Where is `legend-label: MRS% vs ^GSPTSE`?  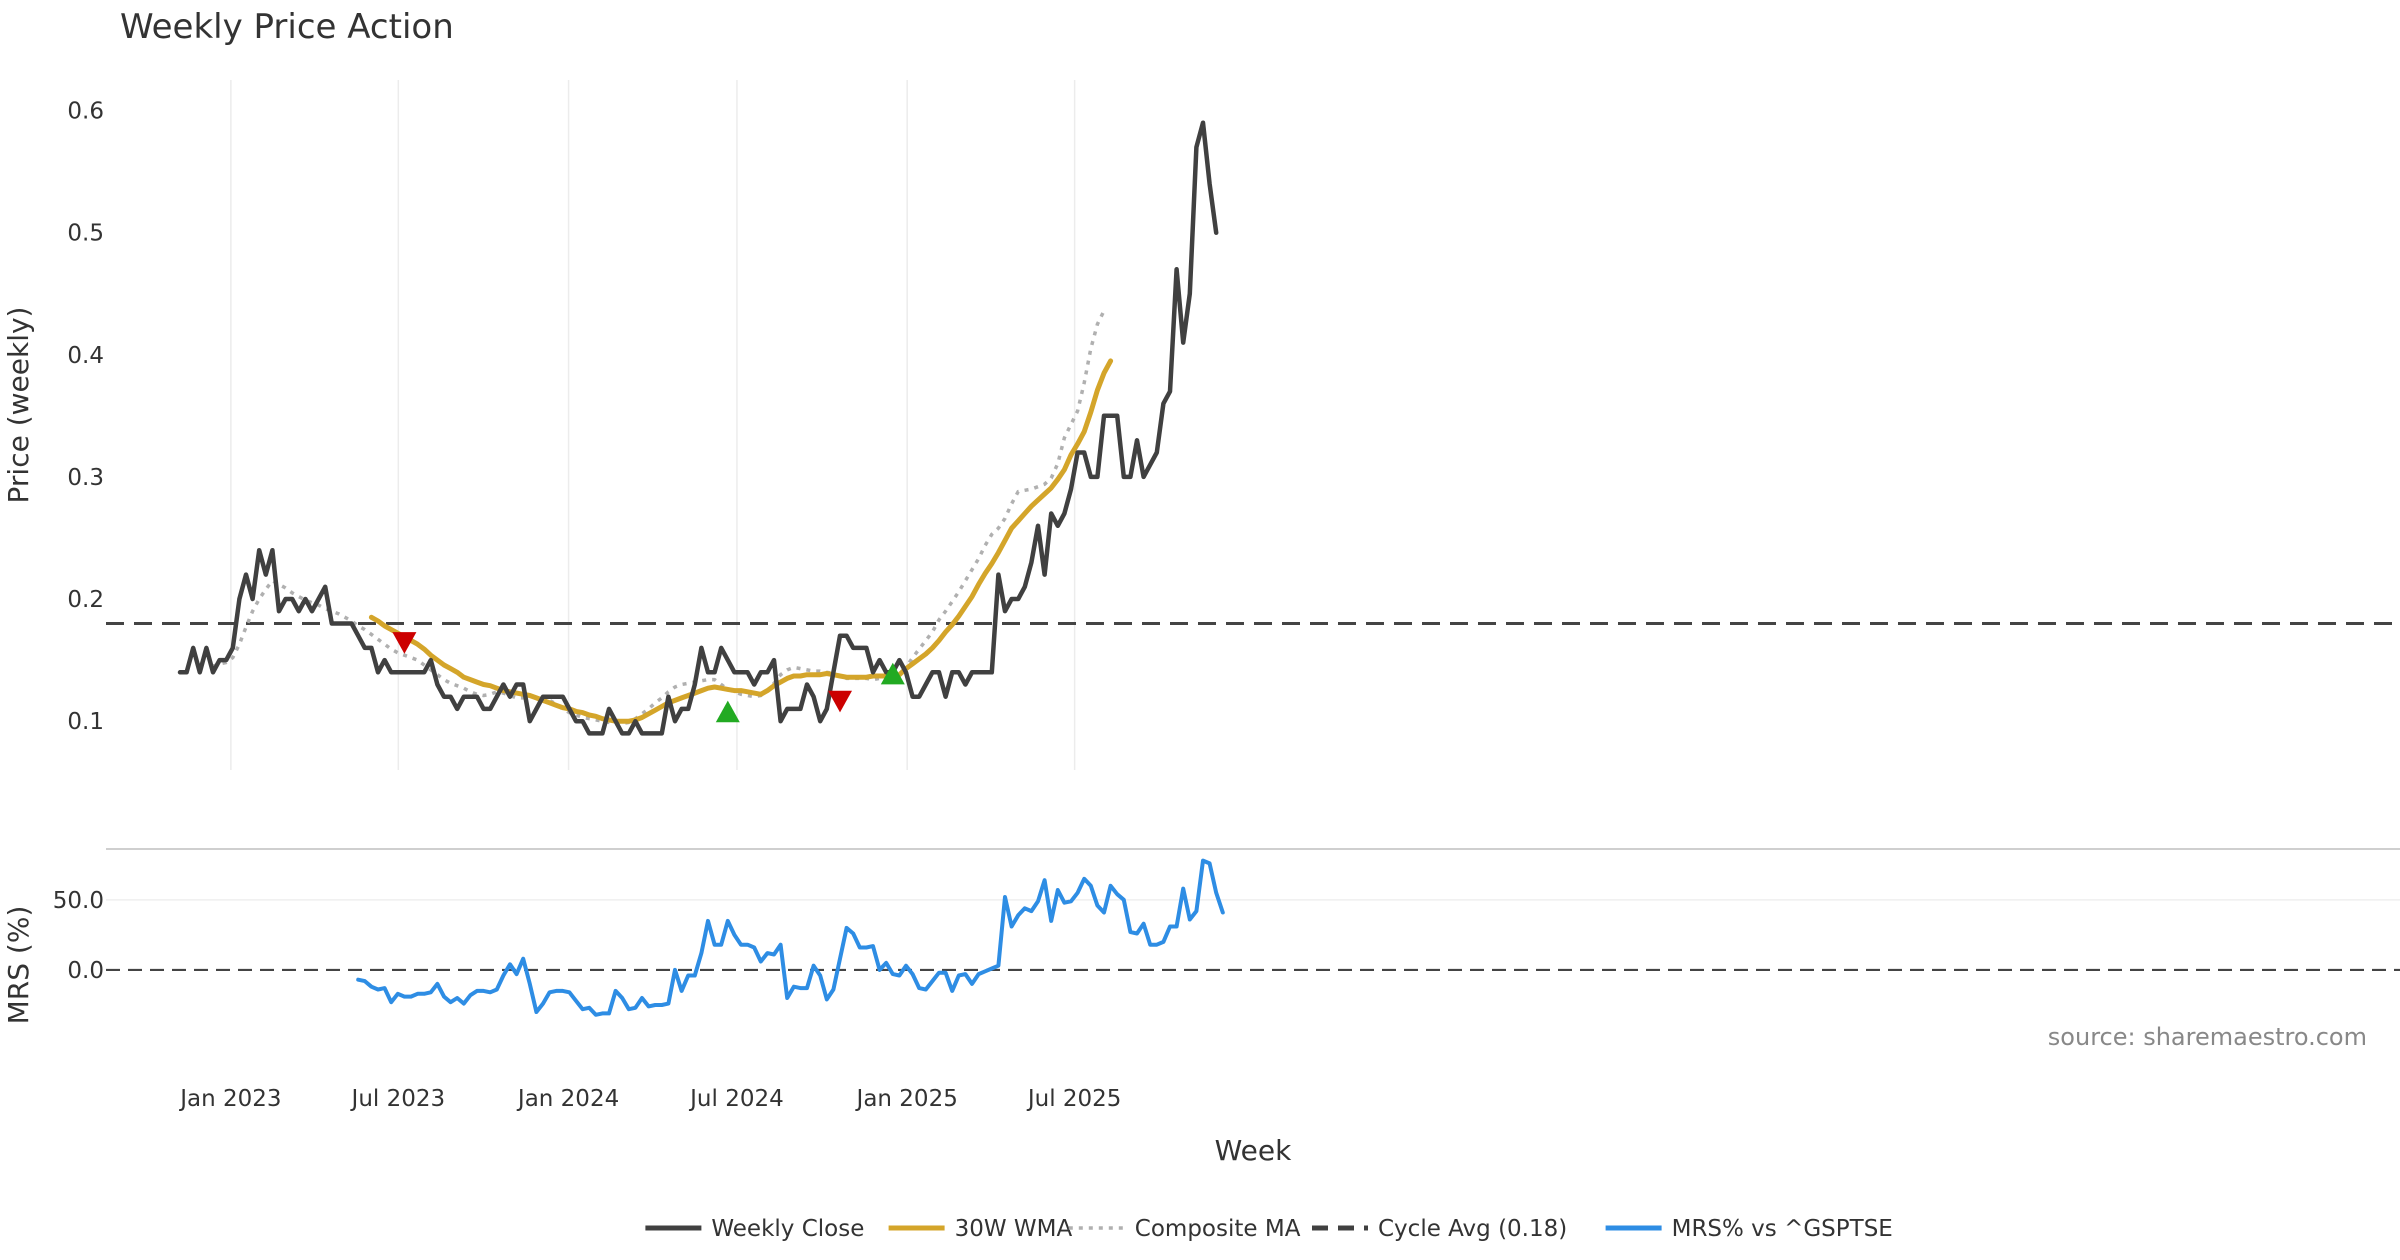 legend-label: MRS% vs ^GSPTSE is located at coordinates (1782, 1229).